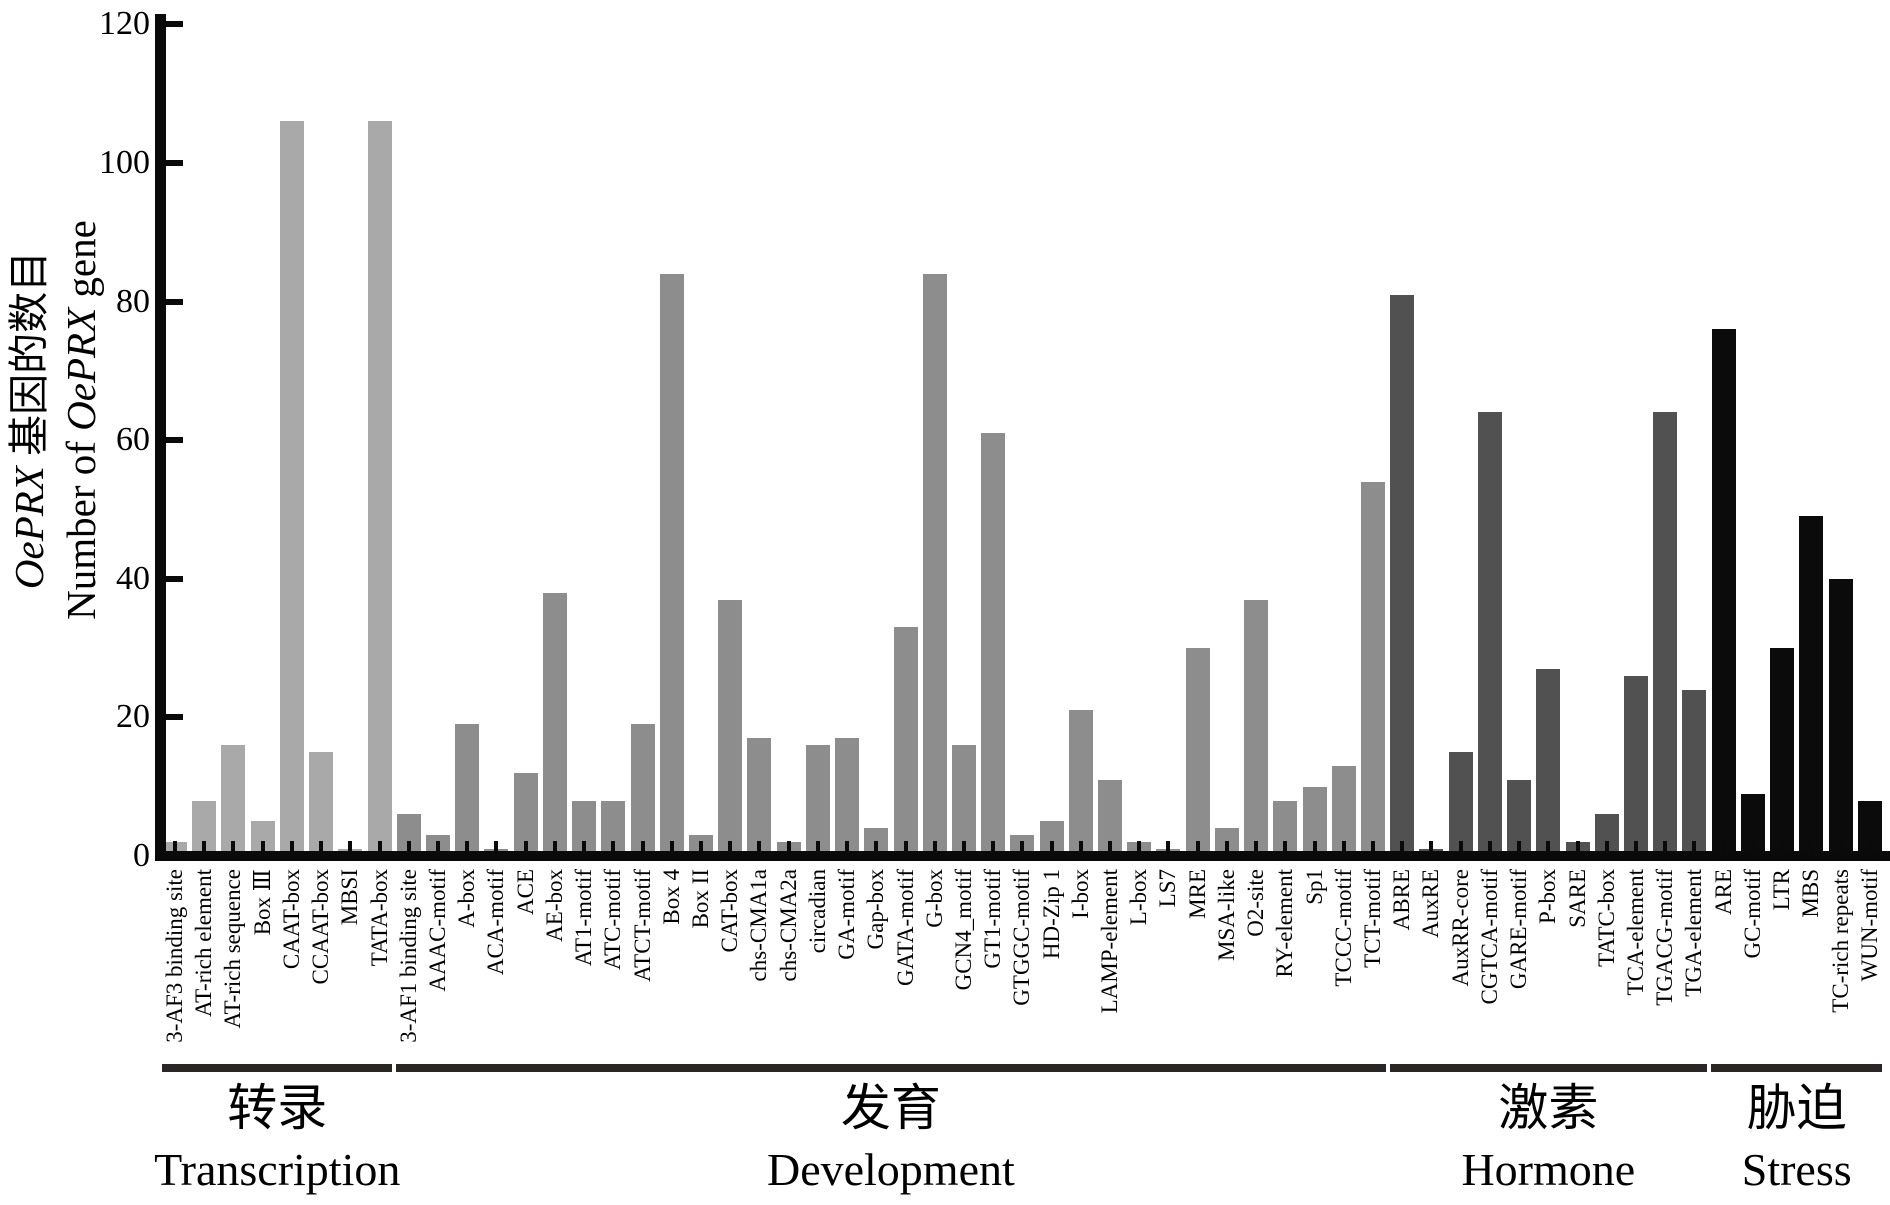  Describe the element at coordinates (350, 897) in the screenshot. I see `x-tick-label-MBSI: MBSI` at that location.